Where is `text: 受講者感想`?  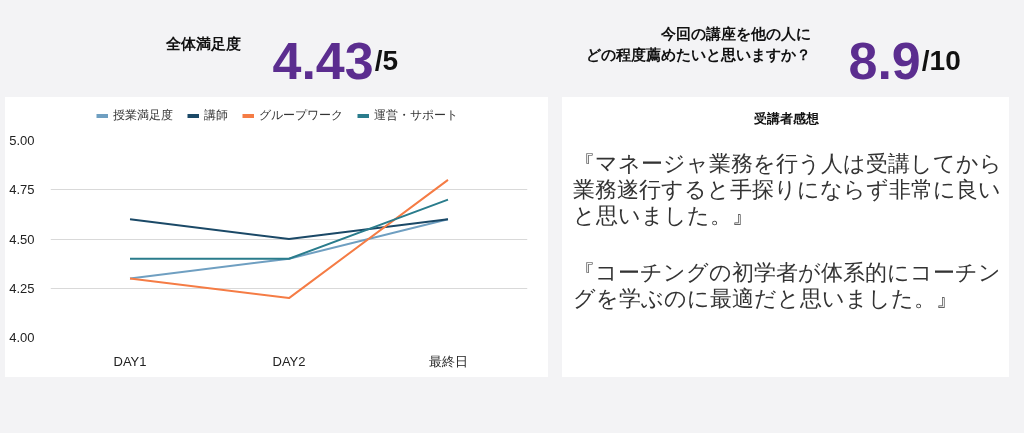 text: 受講者感想 is located at coordinates (786, 118).